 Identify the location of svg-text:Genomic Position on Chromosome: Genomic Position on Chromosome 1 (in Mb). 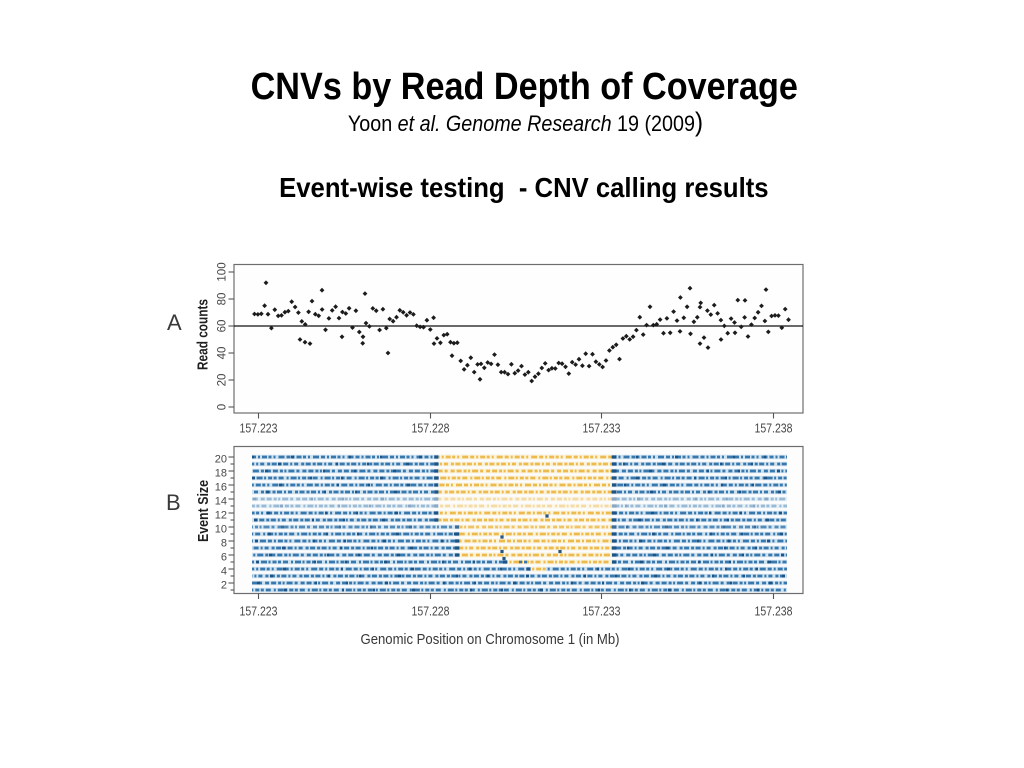
(490, 640).